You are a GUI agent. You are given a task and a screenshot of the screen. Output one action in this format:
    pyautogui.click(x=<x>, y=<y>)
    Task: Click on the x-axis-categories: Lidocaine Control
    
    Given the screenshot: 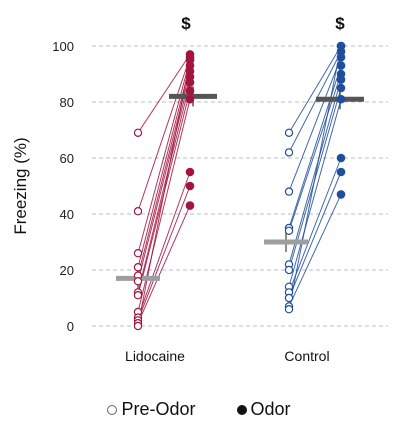 What is the action you would take?
    pyautogui.click(x=227, y=356)
    